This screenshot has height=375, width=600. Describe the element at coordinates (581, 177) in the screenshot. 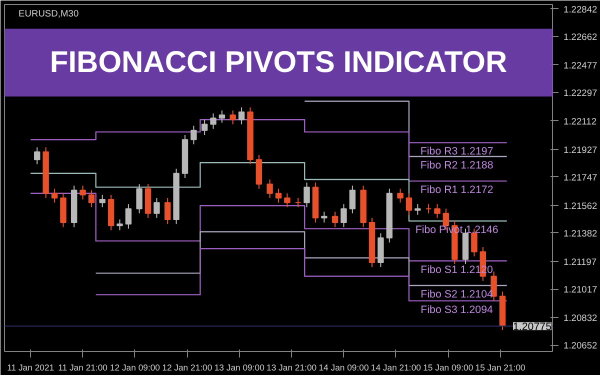

I see `y-tick-label: 1.21747` at that location.